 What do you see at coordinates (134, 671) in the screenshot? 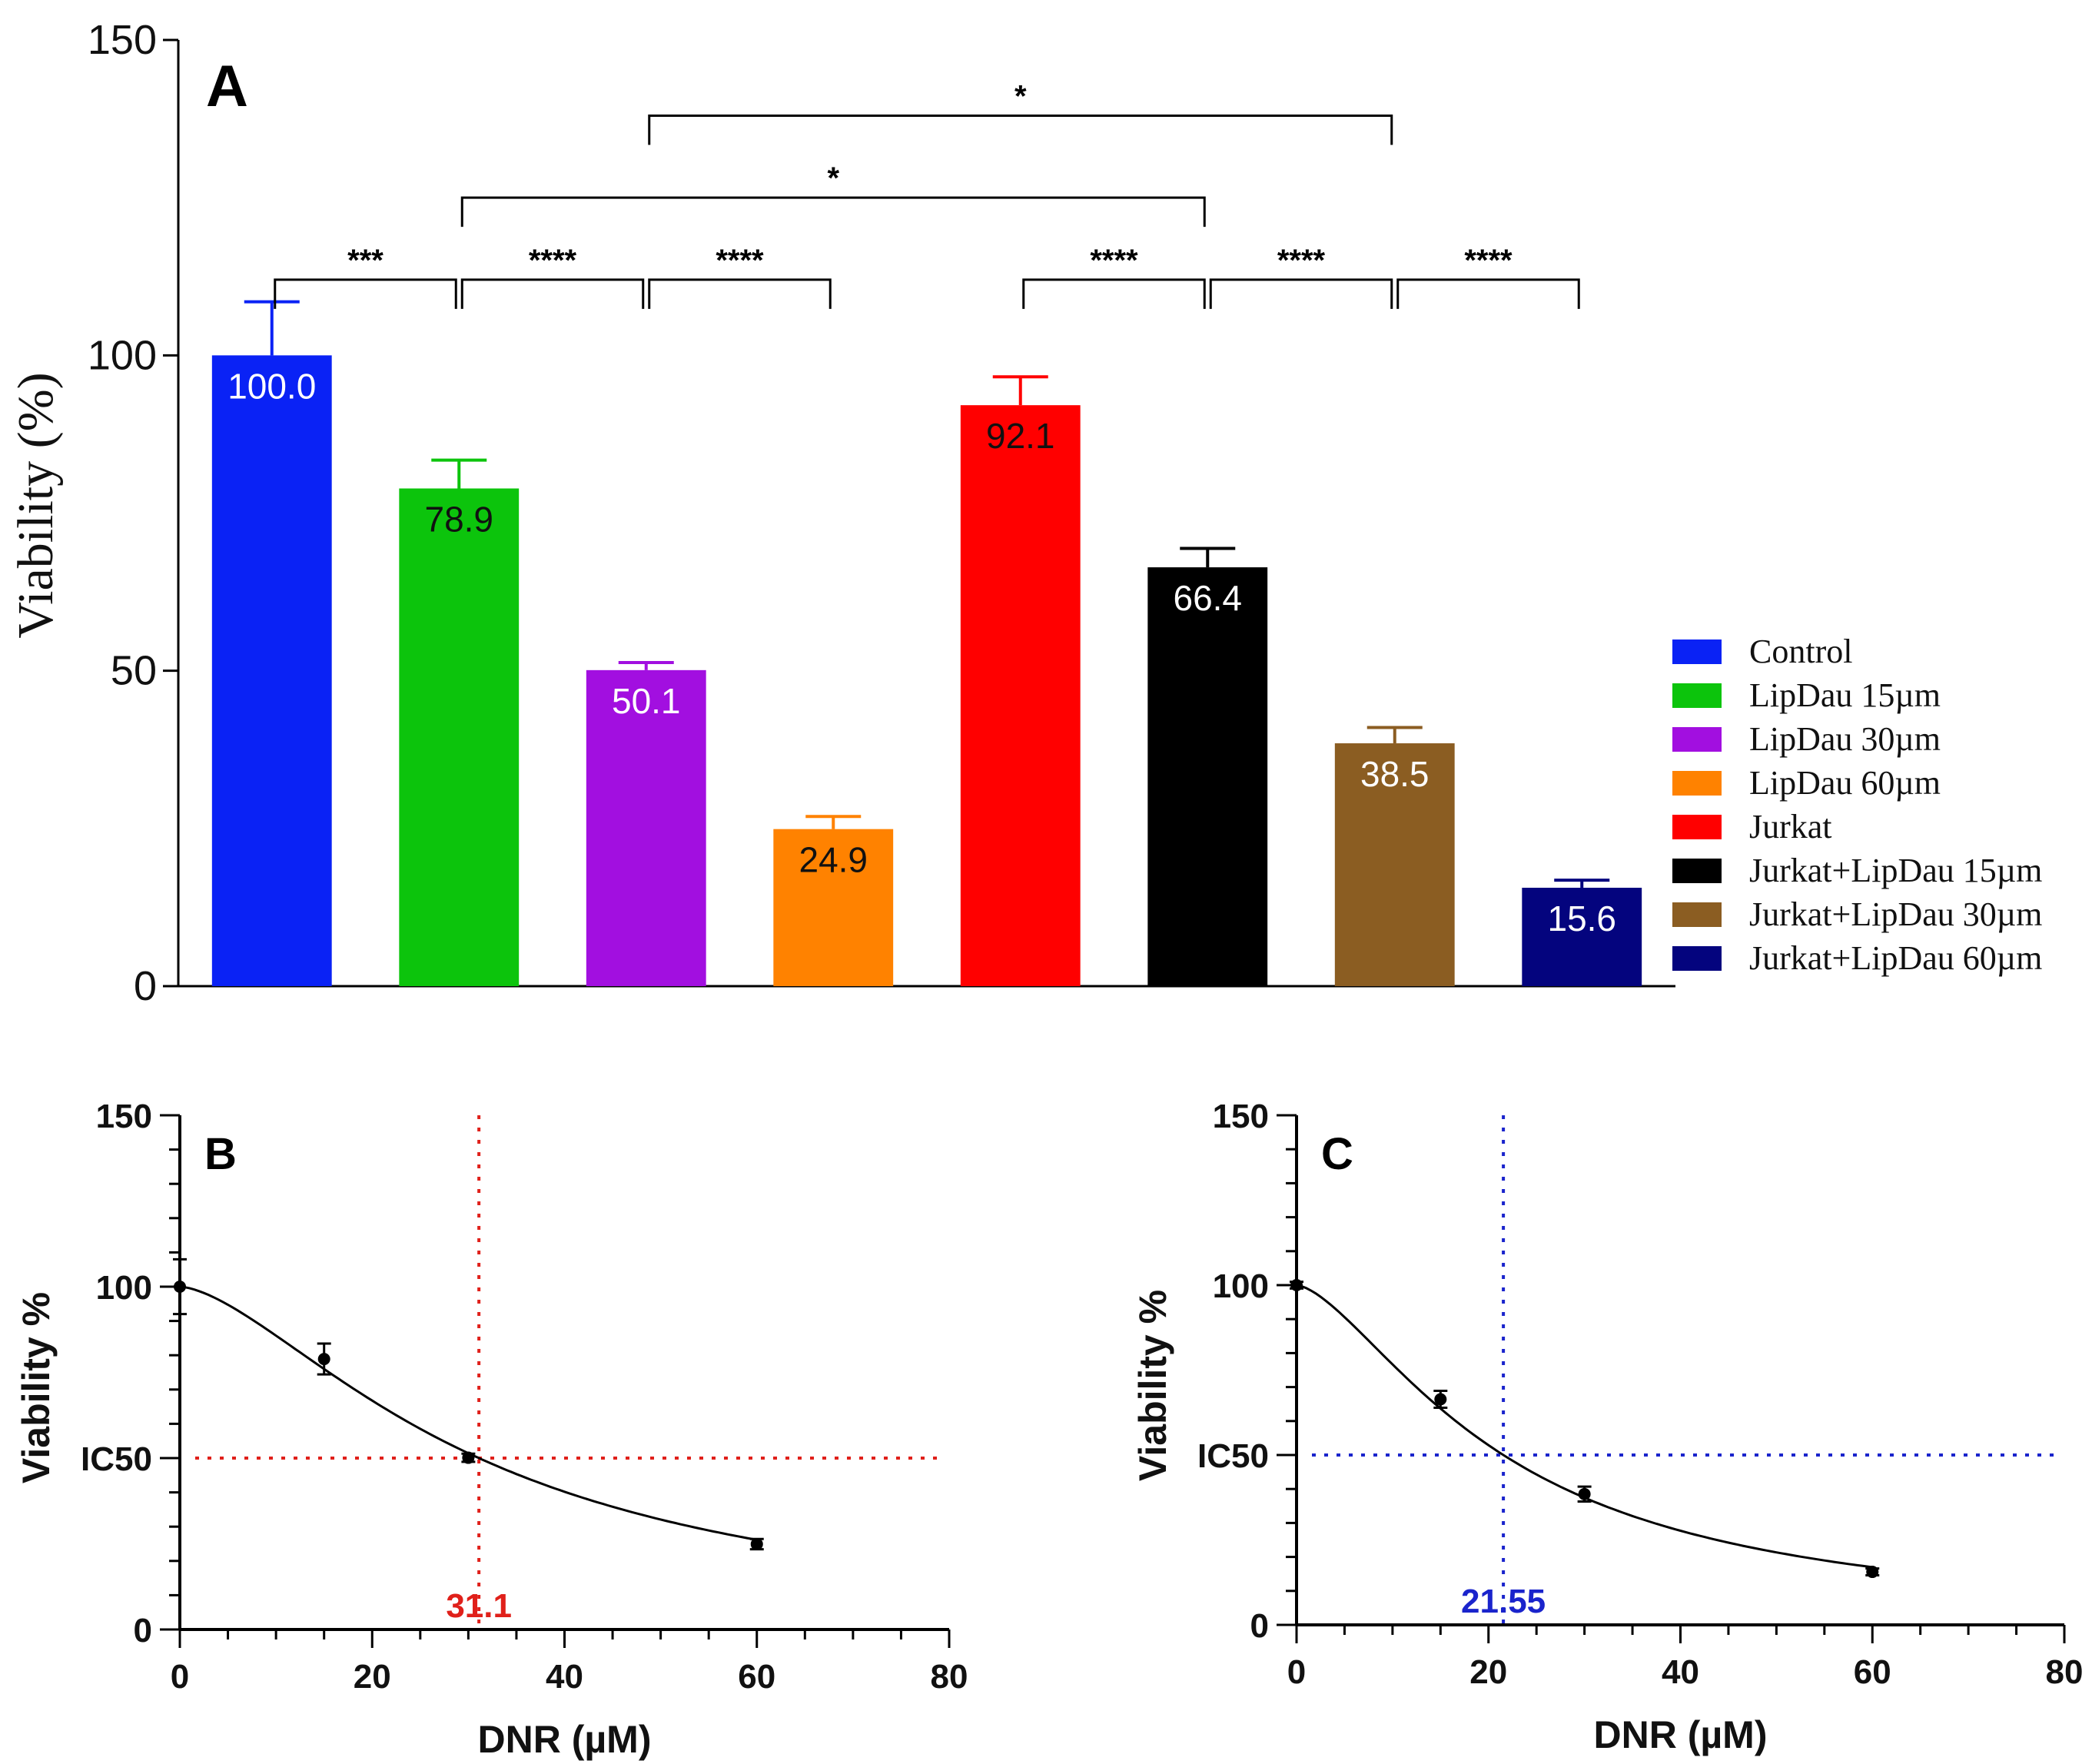
I see `y-tick-label: 50` at bounding box center [134, 671].